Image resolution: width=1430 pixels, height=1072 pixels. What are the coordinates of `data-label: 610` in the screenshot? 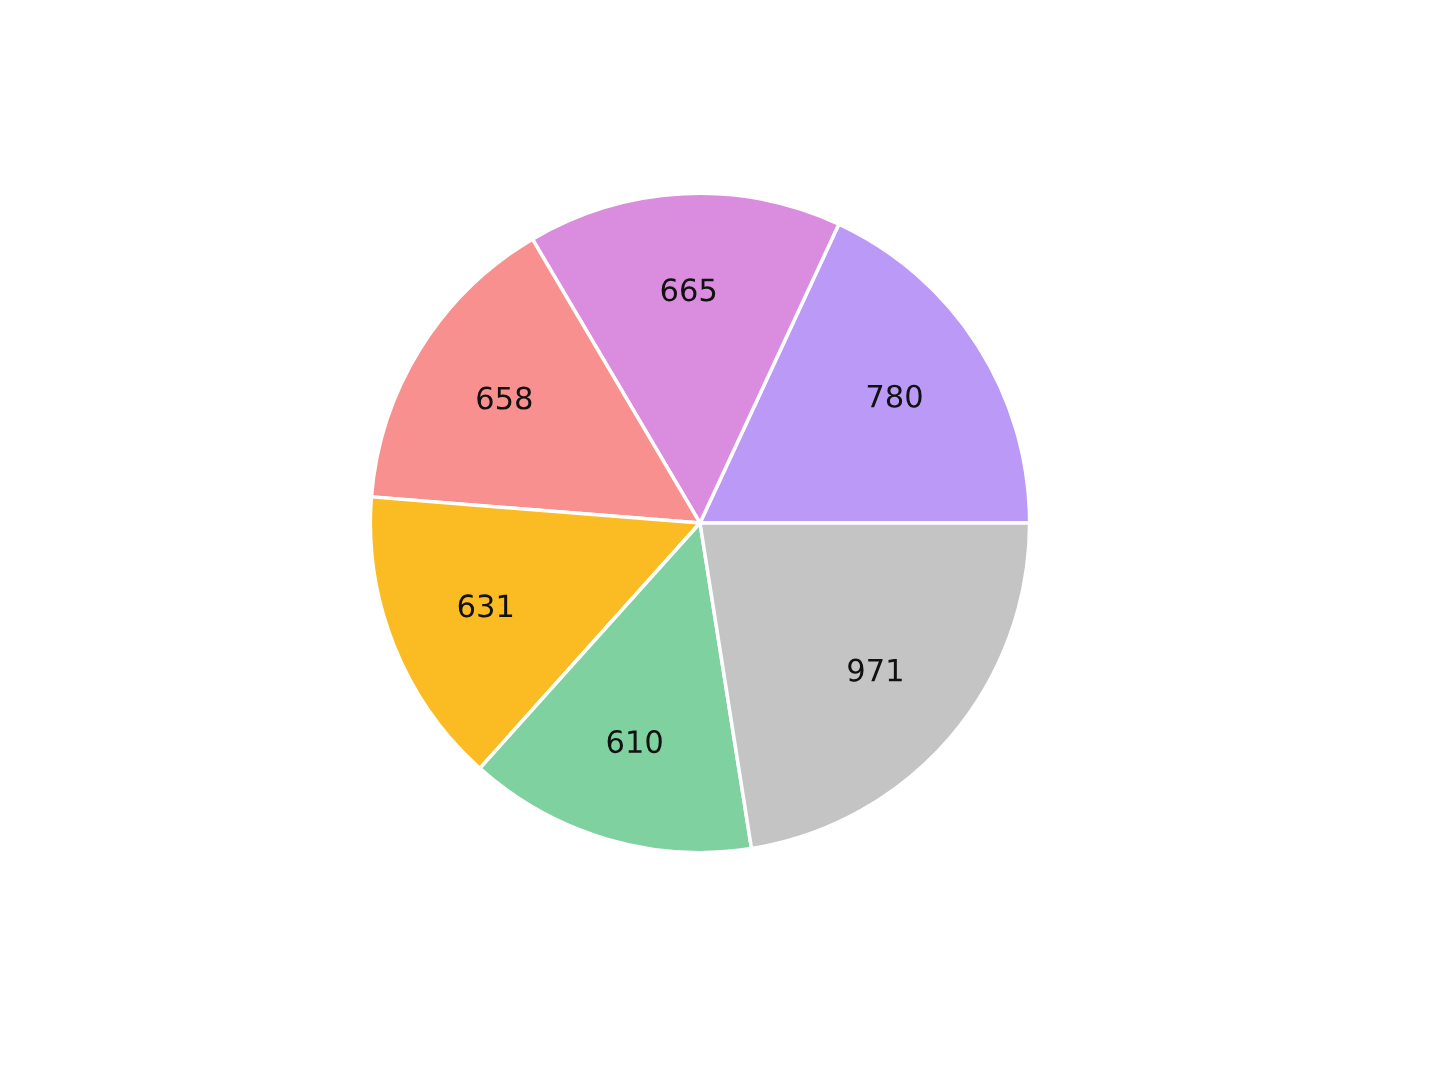 It's located at (634, 742).